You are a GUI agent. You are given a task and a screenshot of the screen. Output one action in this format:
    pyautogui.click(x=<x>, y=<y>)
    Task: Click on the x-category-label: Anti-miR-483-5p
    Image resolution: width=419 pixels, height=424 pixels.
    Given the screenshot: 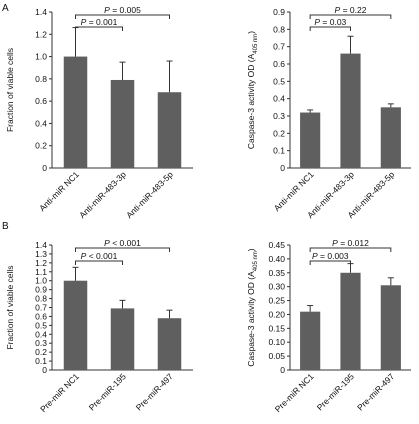 What is the action you would take?
    pyautogui.click(x=149, y=194)
    